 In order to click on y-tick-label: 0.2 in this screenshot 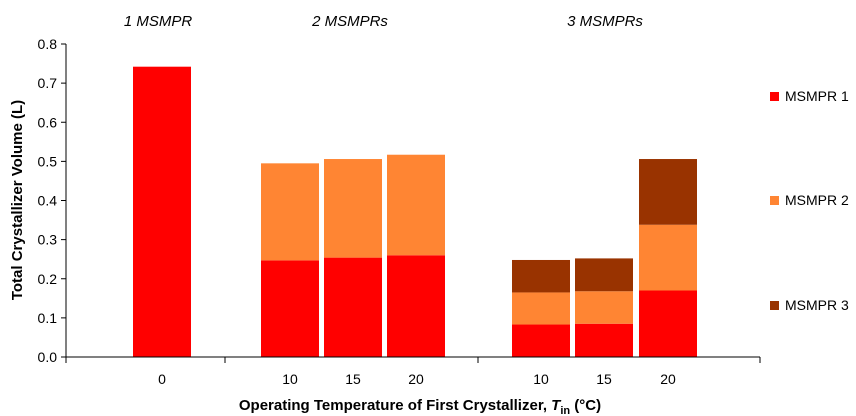, I will do `click(48, 279)`.